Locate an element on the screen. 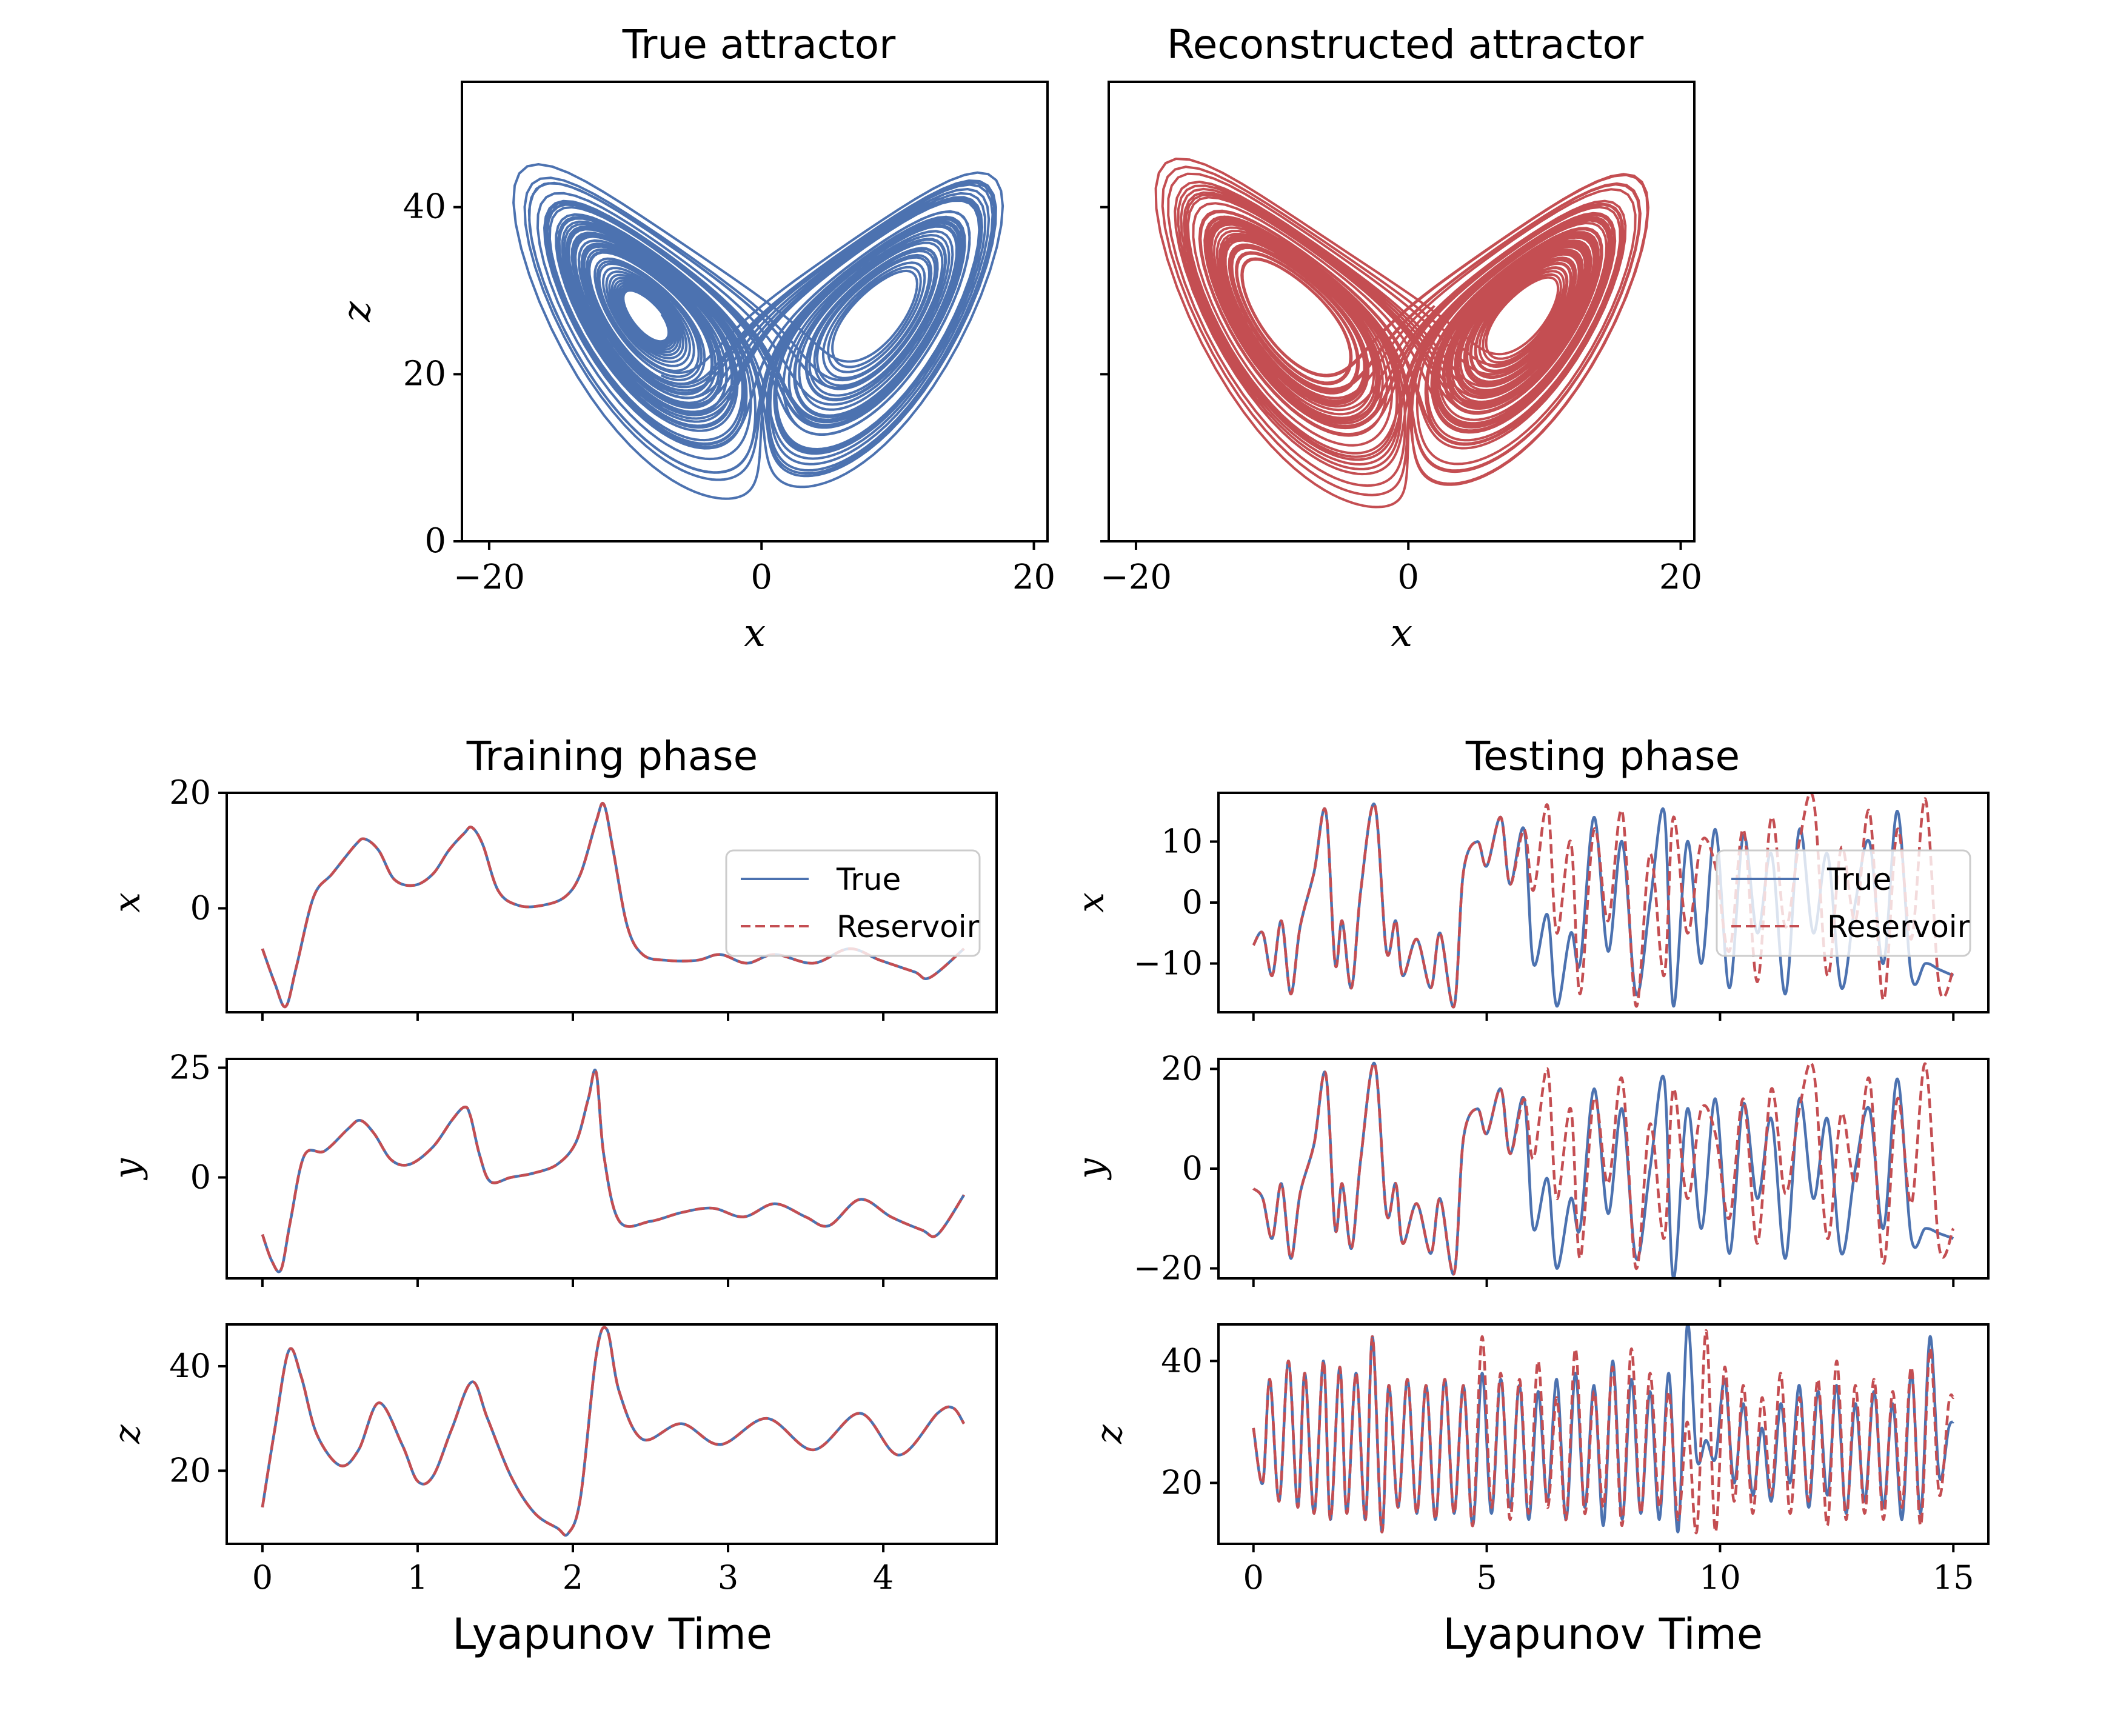 Image resolution: width=2112 pixels, height=1736 pixels. x-tick-label: 15 is located at coordinates (1953, 1577).